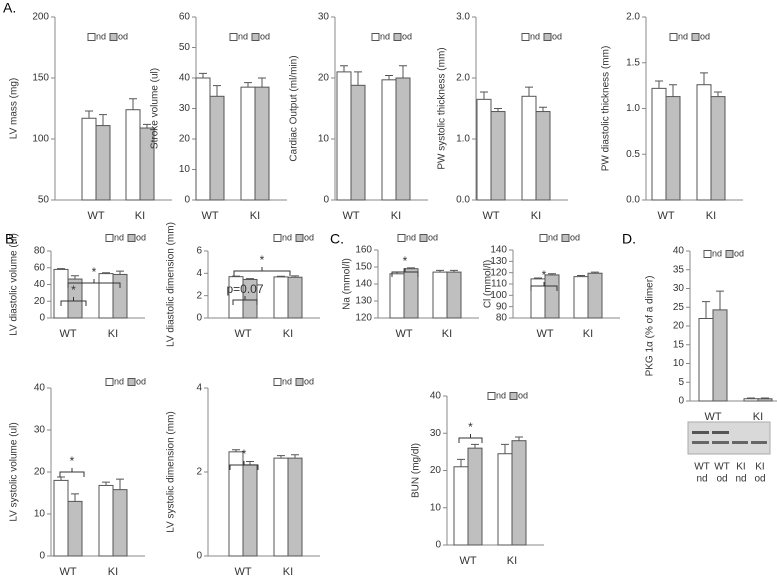  Describe the element at coordinates (337, 239) in the screenshot. I see `panel-label: C.` at that location.